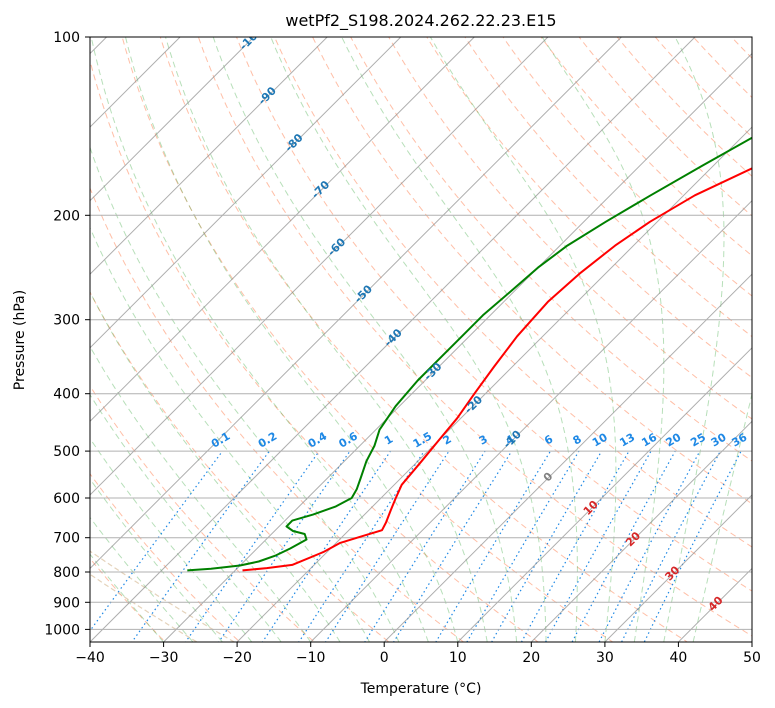 This screenshot has width=775, height=708. What do you see at coordinates (164, 658) in the screenshot?
I see `x-tick-label: −30` at bounding box center [164, 658].